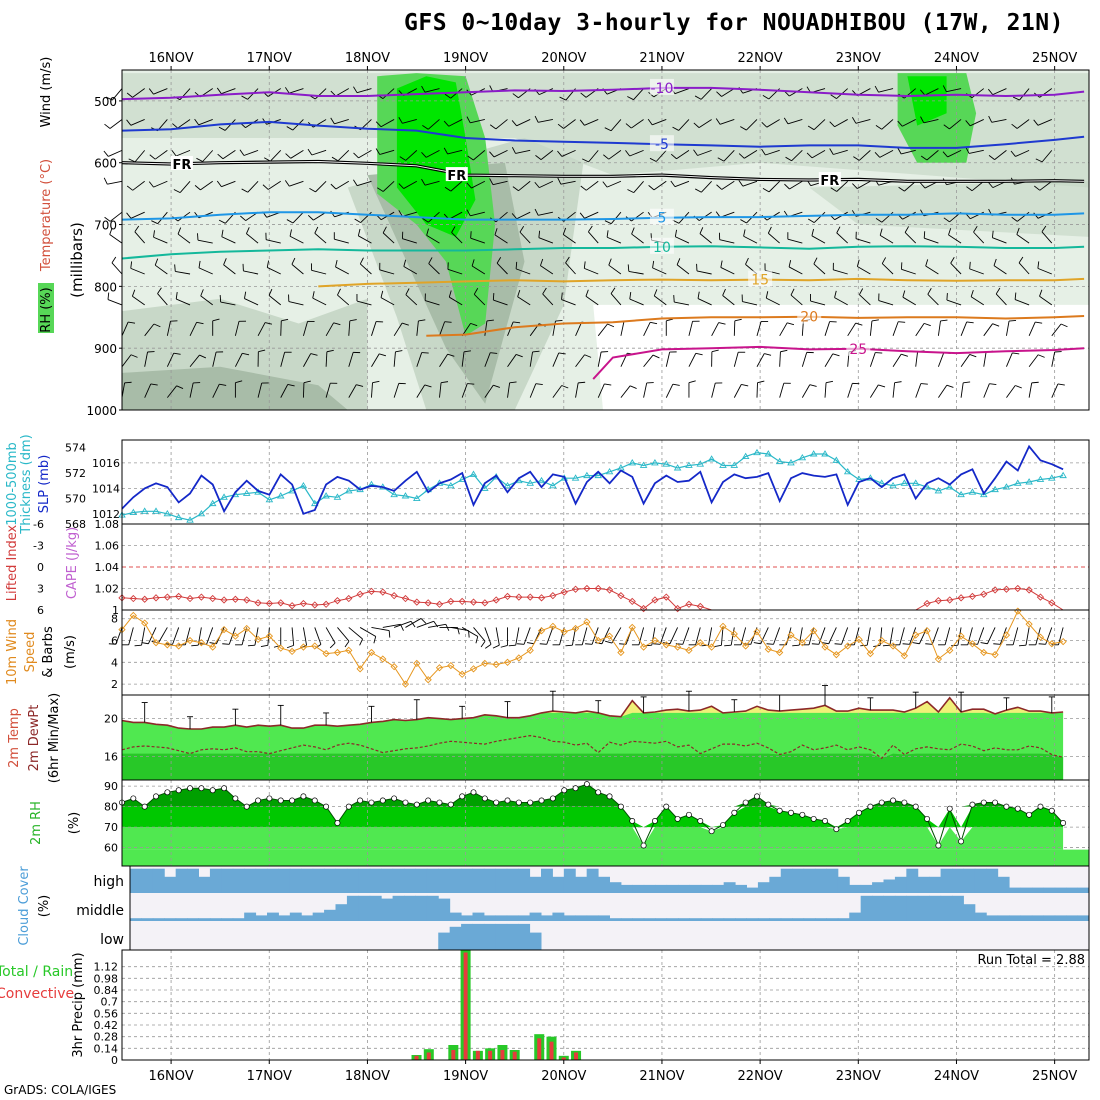 The image size is (1100, 1100). What do you see at coordinates (14, 738) in the screenshot?
I see `temp-axis-label: 2m Temp` at bounding box center [14, 738].